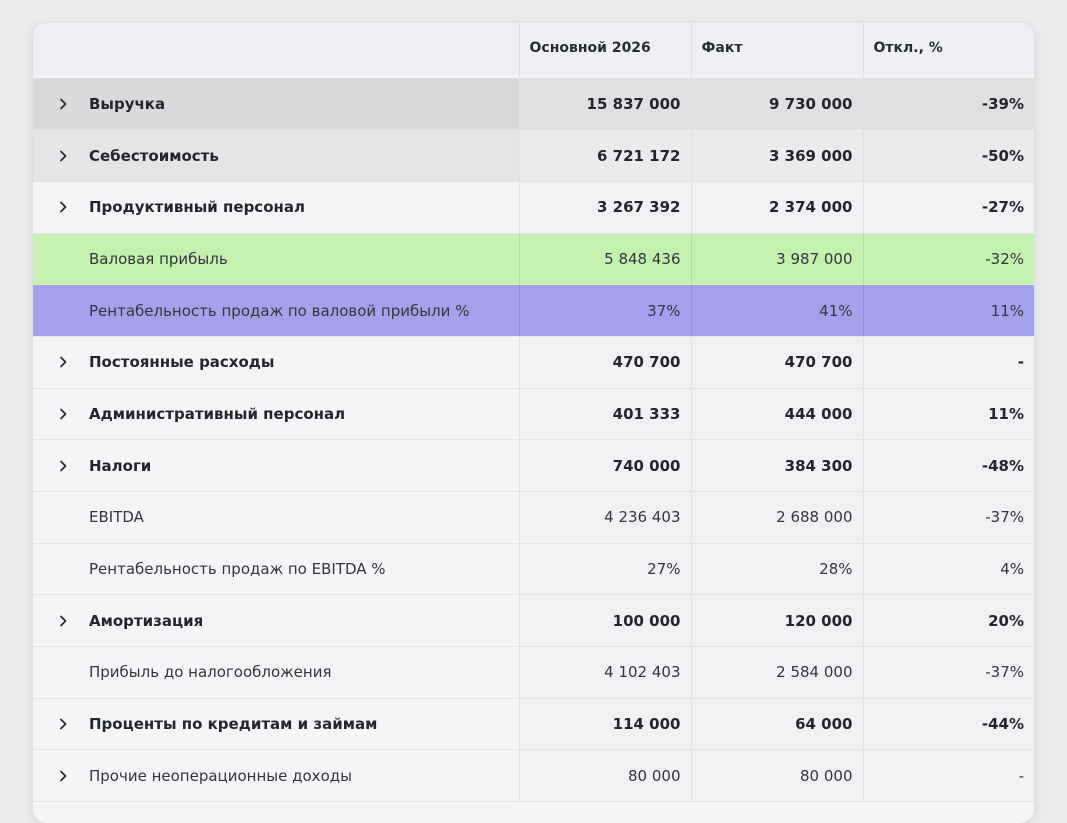 Image resolution: width=1067 pixels, height=823 pixels. I want to click on fact-value: 120 000, so click(776, 621).